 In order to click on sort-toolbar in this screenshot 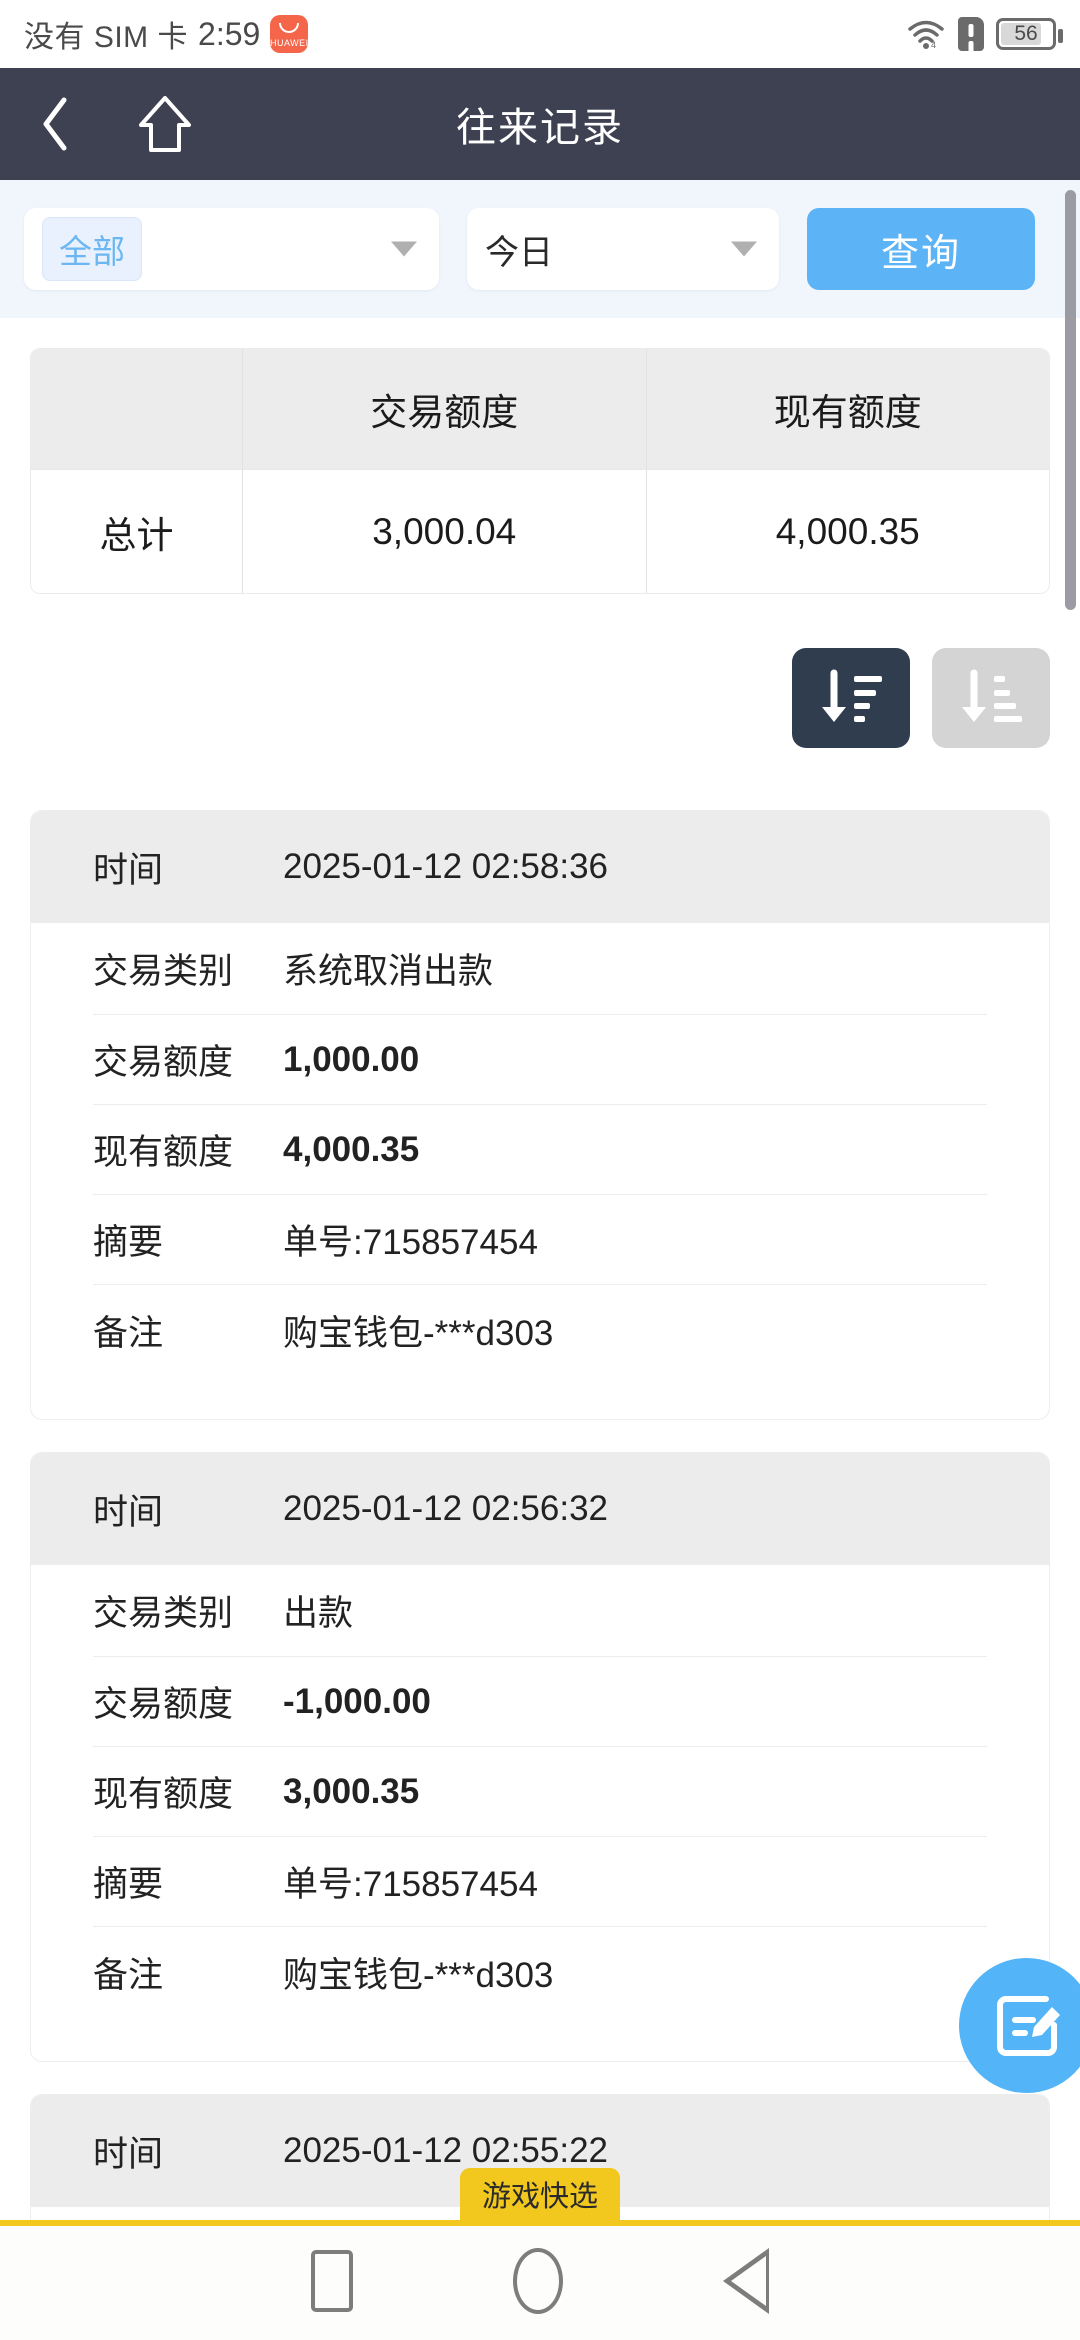, I will do `click(540, 698)`.